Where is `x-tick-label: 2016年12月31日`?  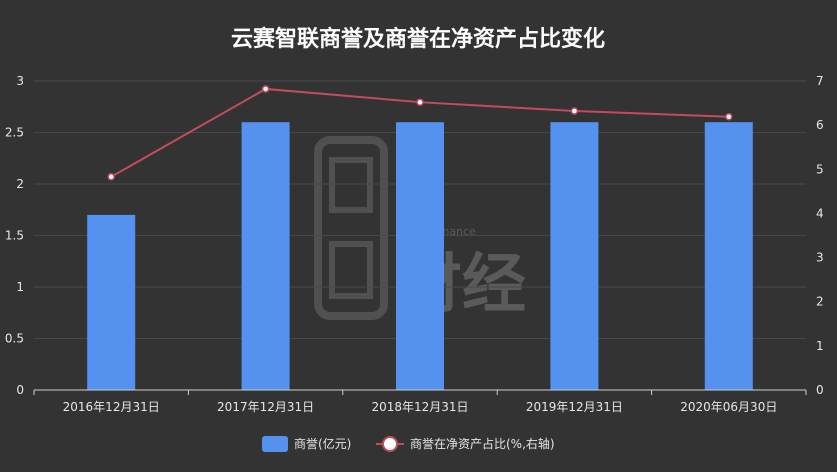
x-tick-label: 2016年12月31日 is located at coordinates (111, 407).